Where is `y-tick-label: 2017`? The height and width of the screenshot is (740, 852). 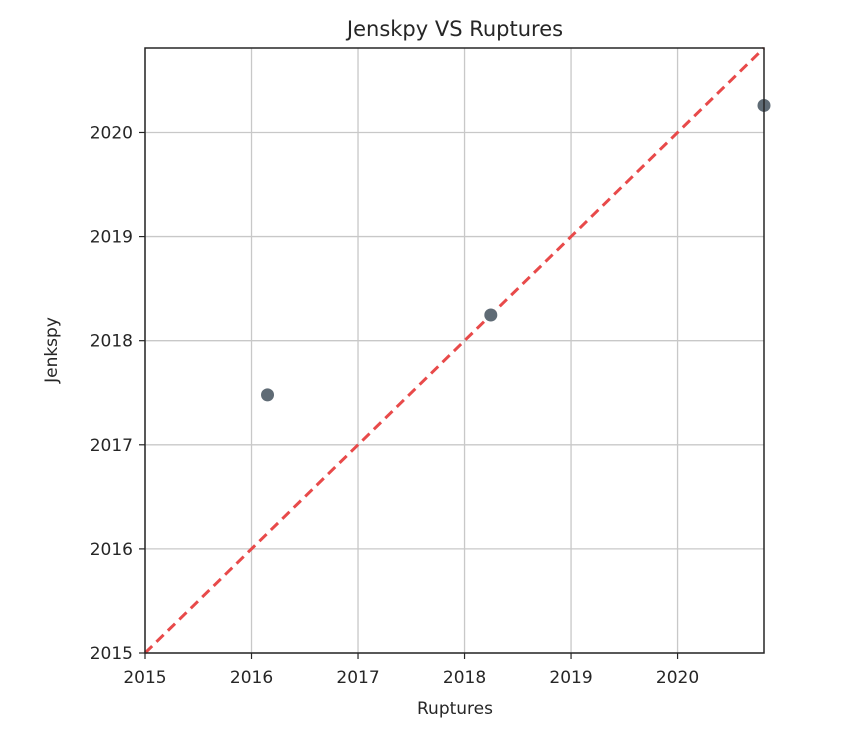 y-tick-label: 2017 is located at coordinates (111, 446).